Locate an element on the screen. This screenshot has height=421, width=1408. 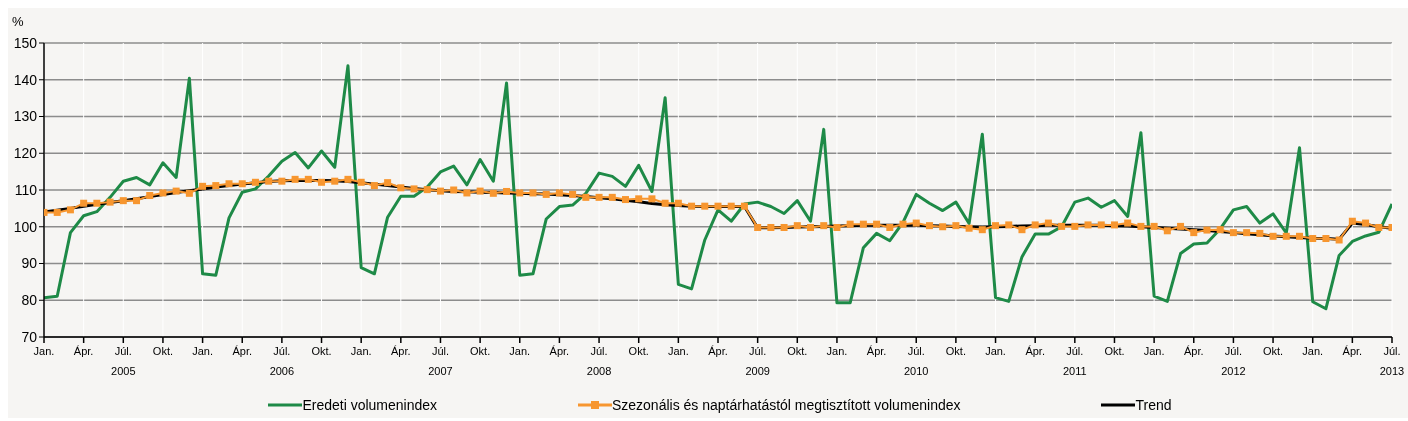
y-tick-label: 100 is located at coordinates (25, 226).